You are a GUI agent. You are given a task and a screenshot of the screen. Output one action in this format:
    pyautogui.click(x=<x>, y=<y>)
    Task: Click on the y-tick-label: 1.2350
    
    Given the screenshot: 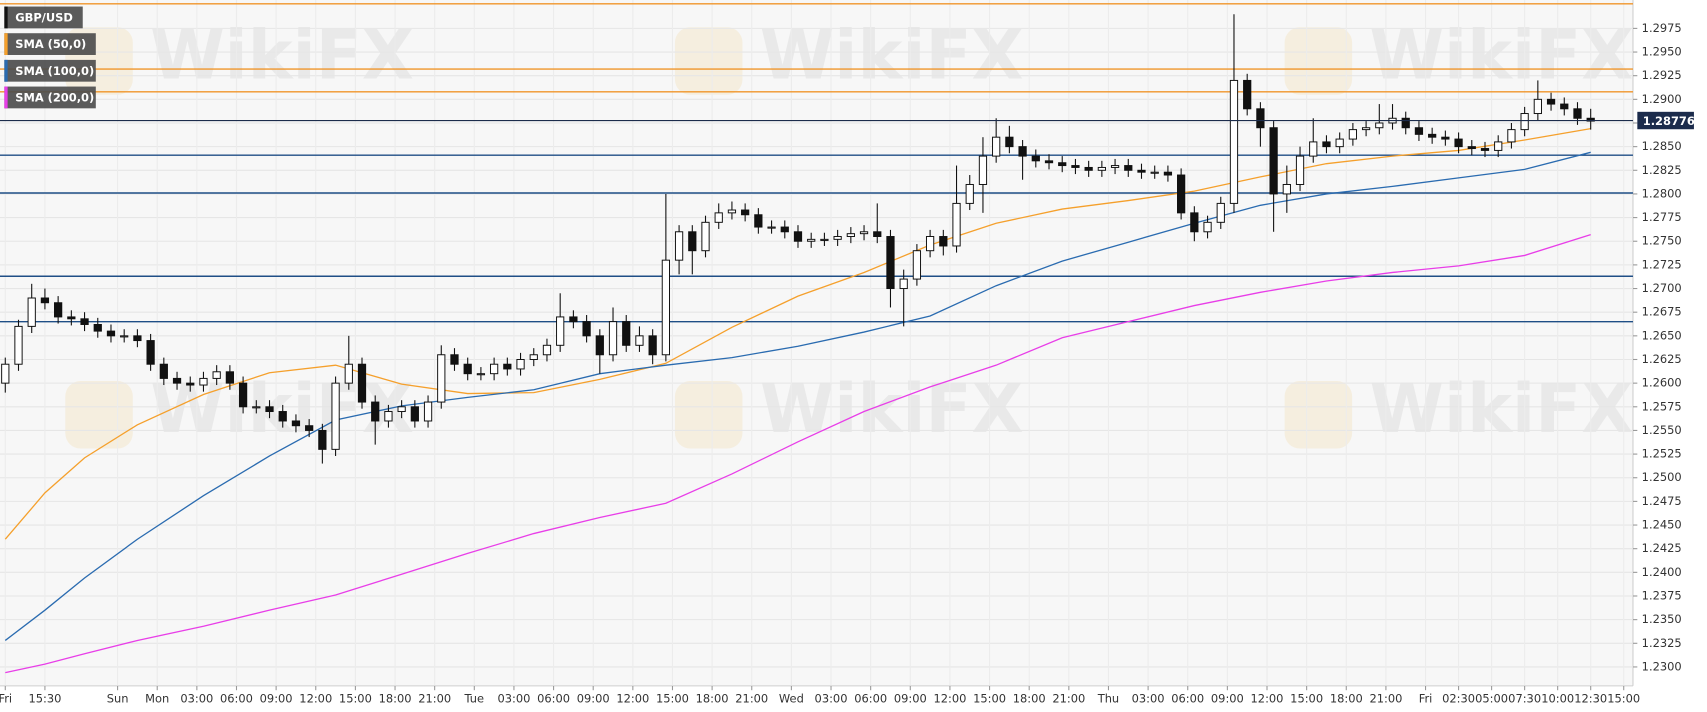 What is the action you would take?
    pyautogui.click(x=1662, y=619)
    